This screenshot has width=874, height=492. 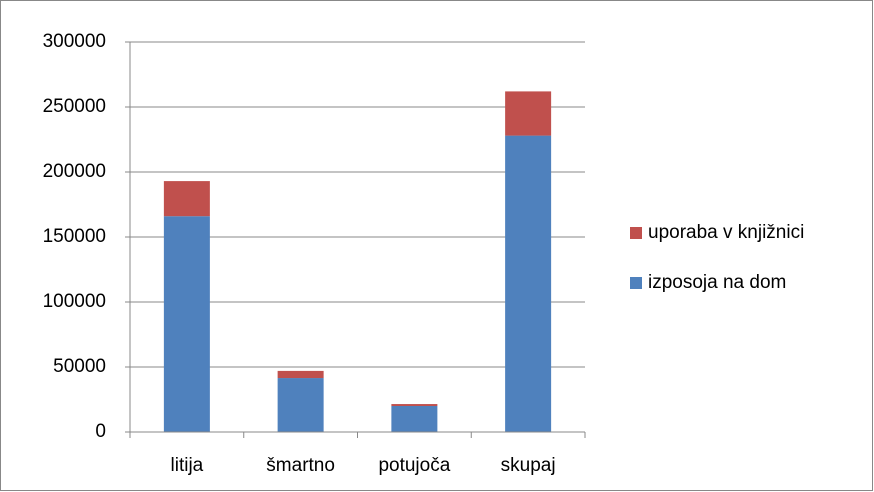 What do you see at coordinates (717, 282) in the screenshot?
I see `legend-label: izposoja na dom` at bounding box center [717, 282].